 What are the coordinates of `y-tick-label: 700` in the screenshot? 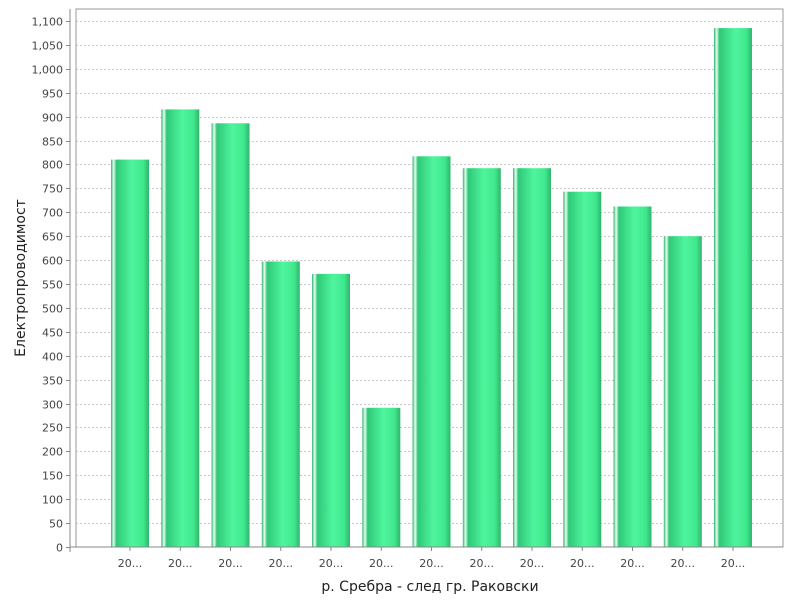 It's located at (52, 213).